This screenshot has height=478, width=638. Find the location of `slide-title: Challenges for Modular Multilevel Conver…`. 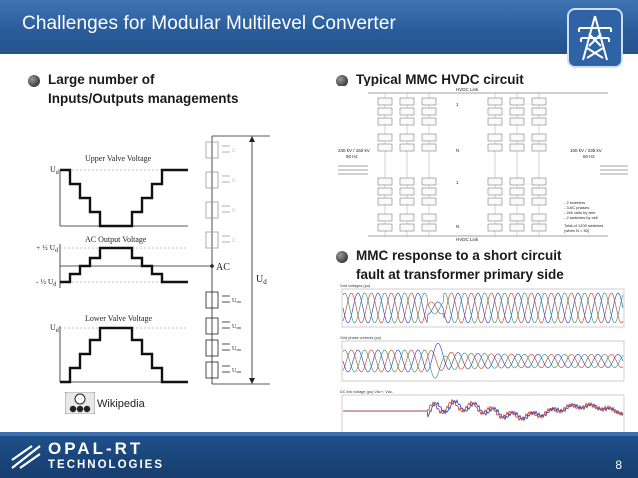

slide-title: Challenges for Modular Multilevel Conver… is located at coordinates (209, 23).